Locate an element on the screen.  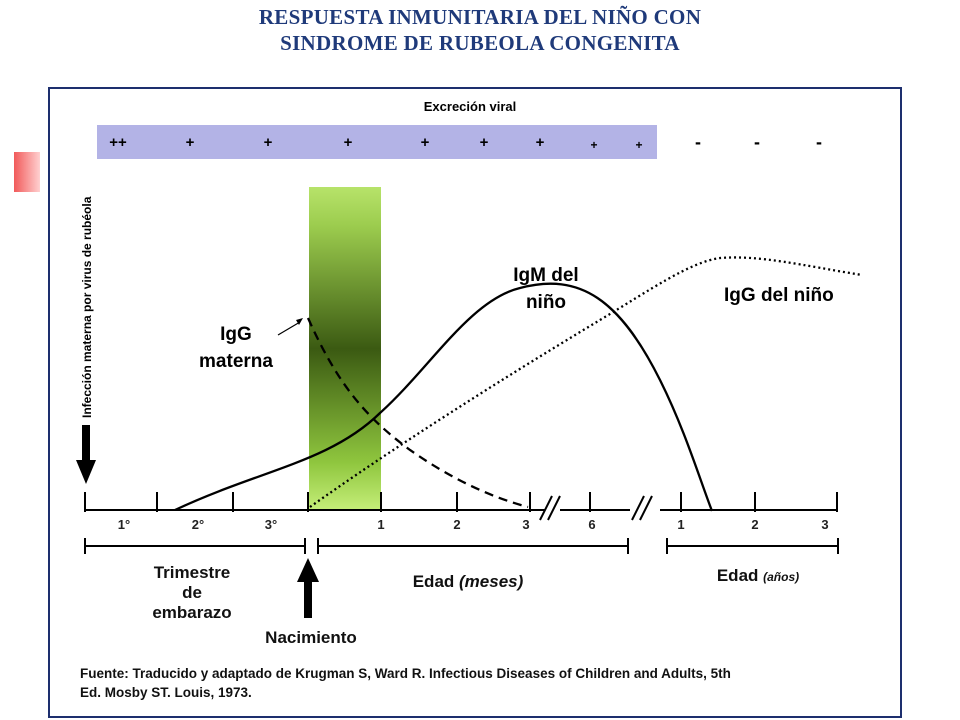
title-line-2: SINDROME DE RUBEOLA CONGENITA is located at coordinates (480, 43).